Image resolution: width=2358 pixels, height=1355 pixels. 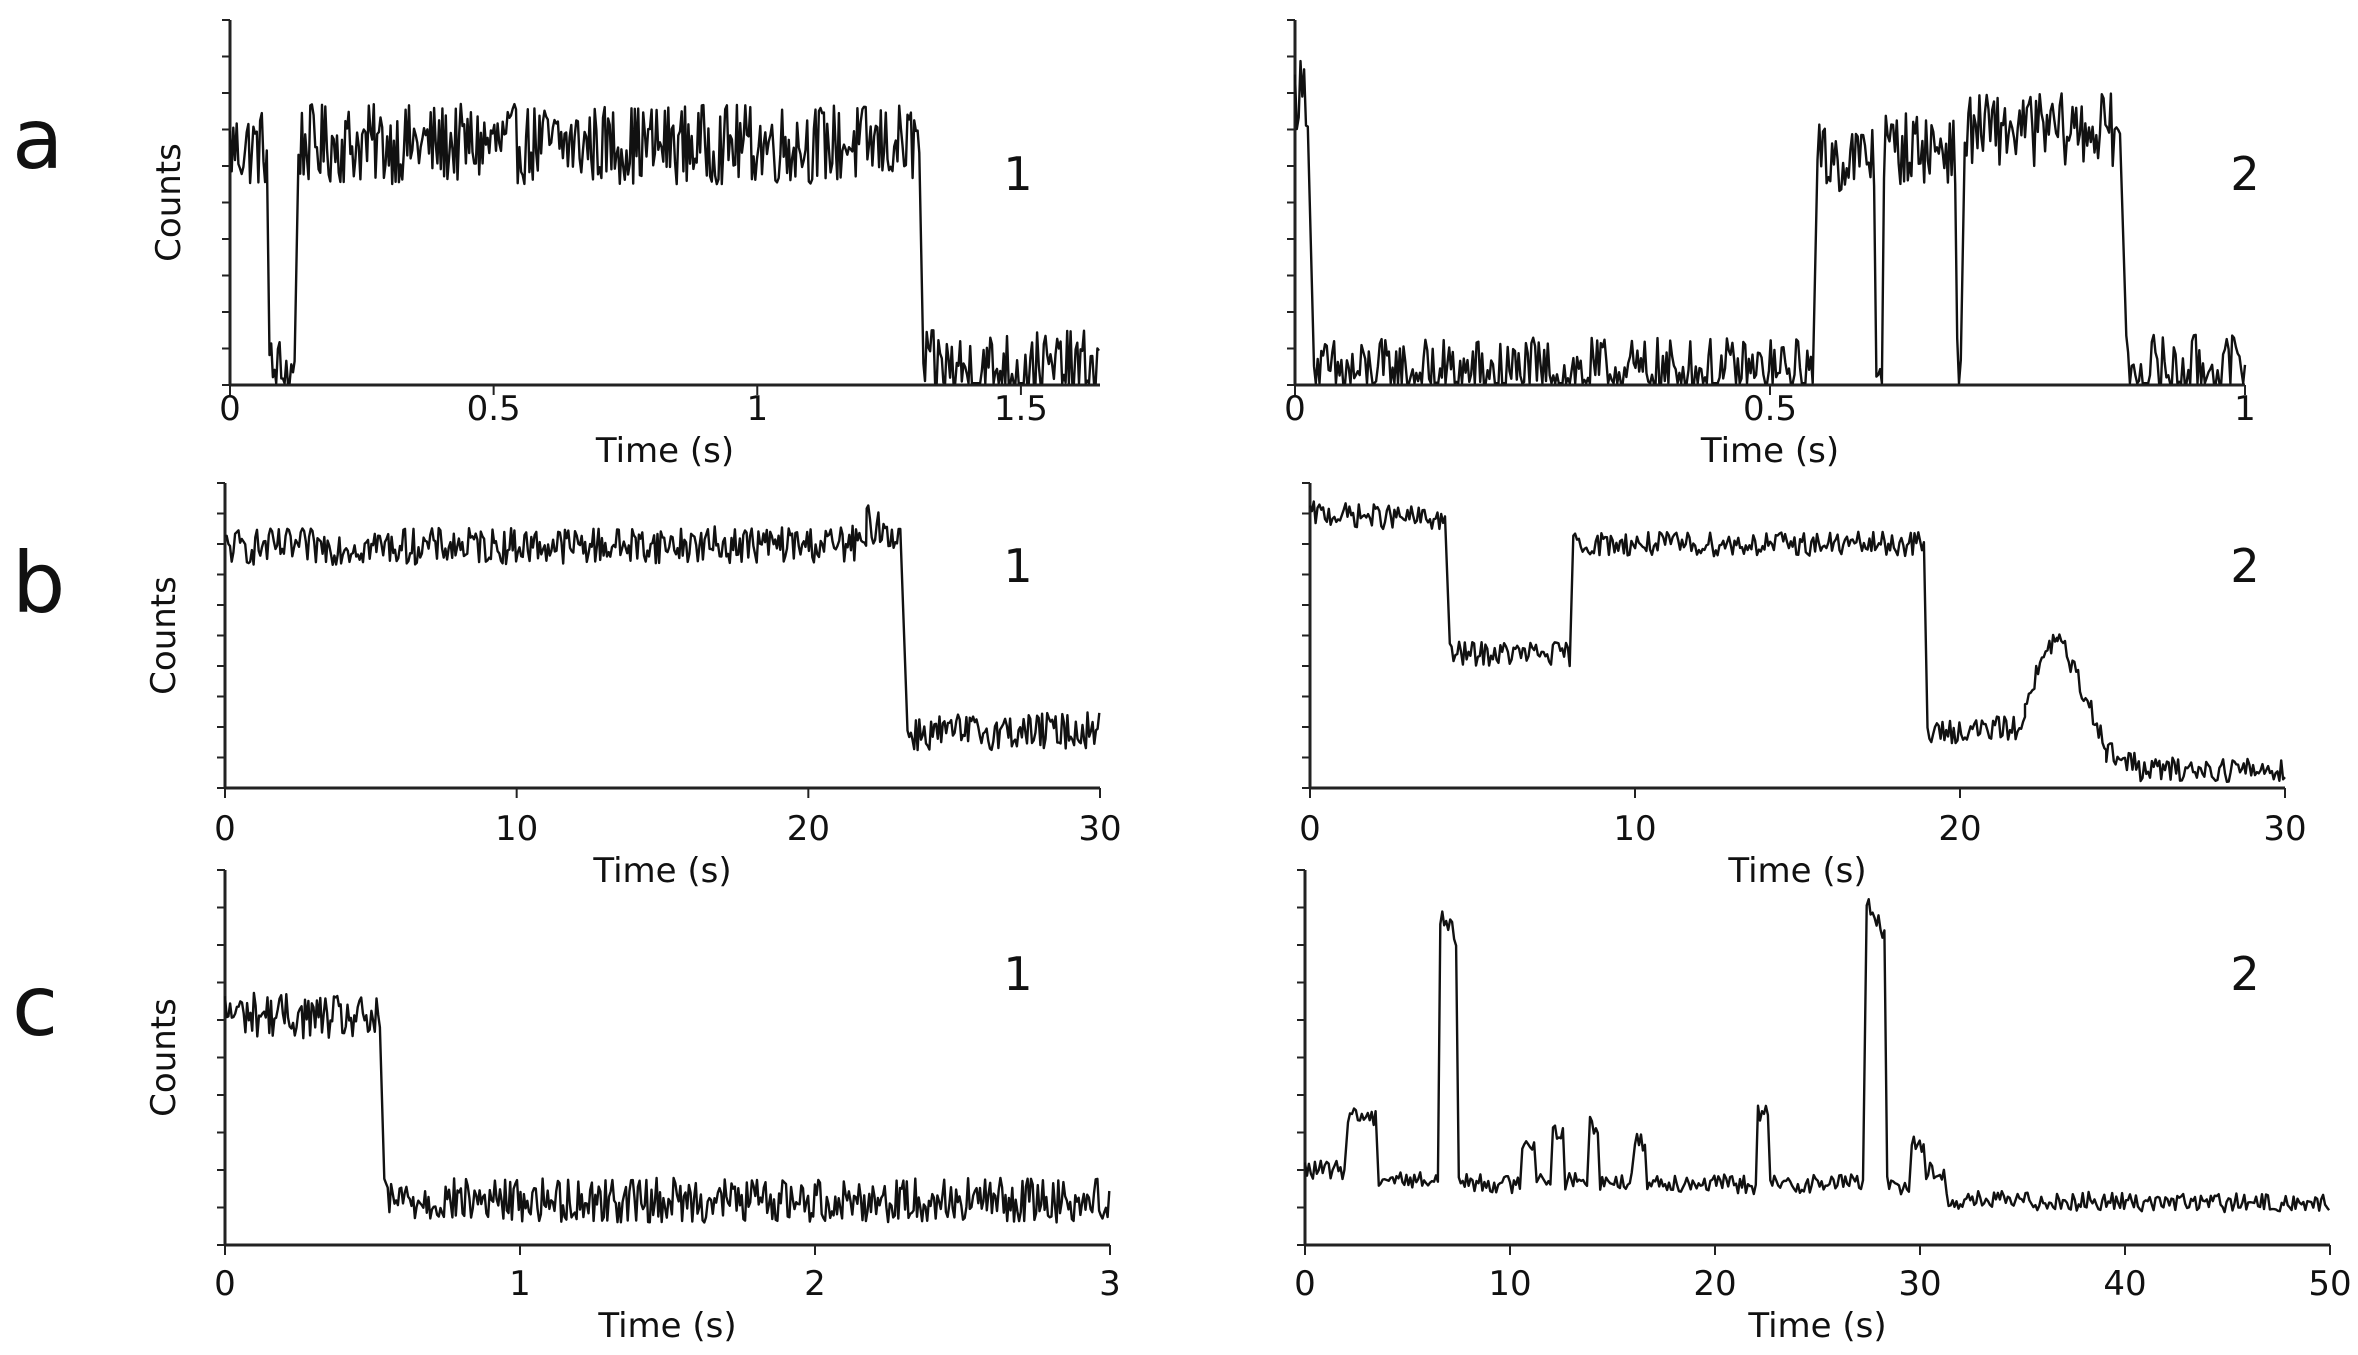 I want to click on panel-a1: 0 0.5 1 1.5 Time (s) Counts 1, so click(x=624, y=245).